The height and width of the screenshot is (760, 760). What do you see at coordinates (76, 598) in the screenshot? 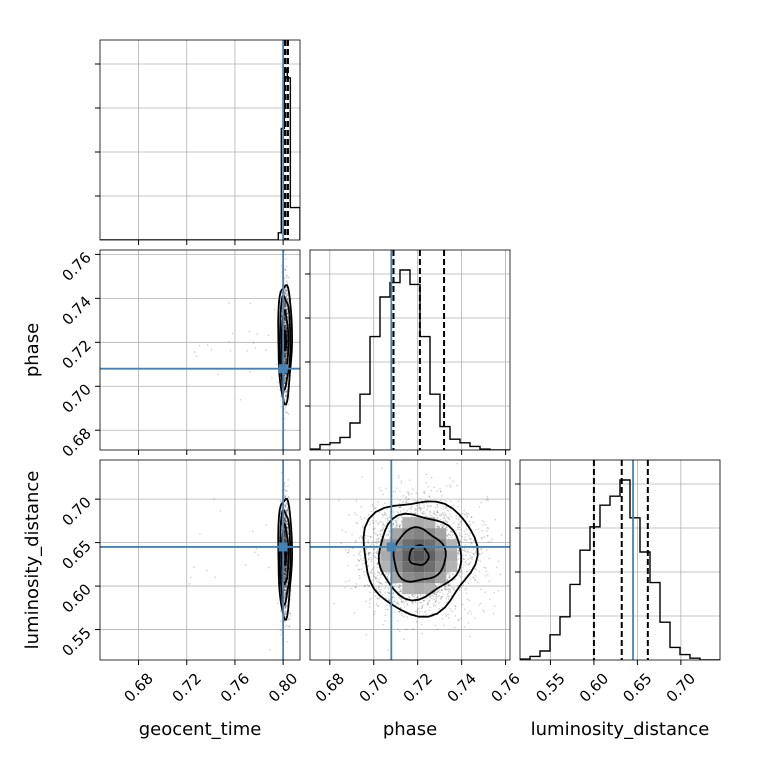
I see `scatter-luminosity-distance-vs-geocent-time-ytick-label-1: 0.60` at bounding box center [76, 598].